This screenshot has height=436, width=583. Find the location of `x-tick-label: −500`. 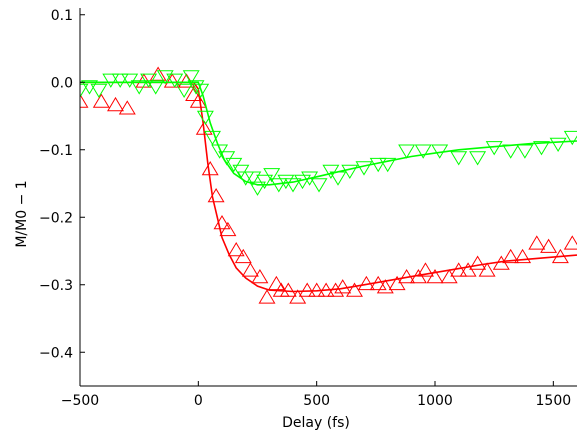

x-tick-label: −500 is located at coordinates (80, 401).